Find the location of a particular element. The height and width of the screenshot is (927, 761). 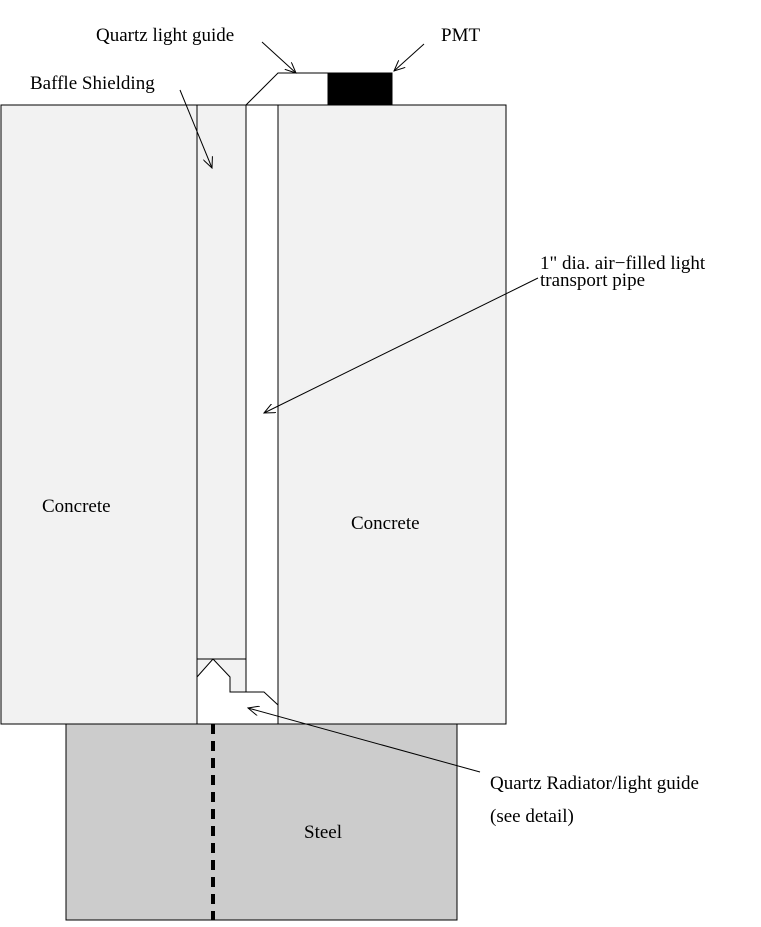

pipe-arrow is located at coordinates (401, 345).